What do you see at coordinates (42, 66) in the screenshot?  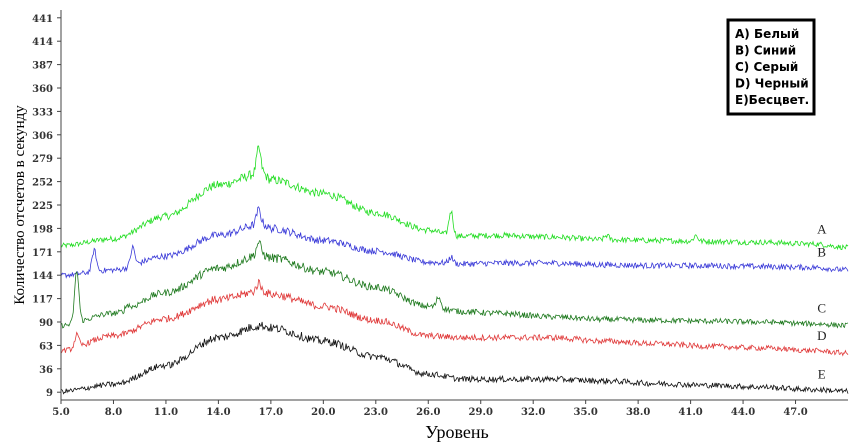 I see `y-tick-label: 387` at bounding box center [42, 66].